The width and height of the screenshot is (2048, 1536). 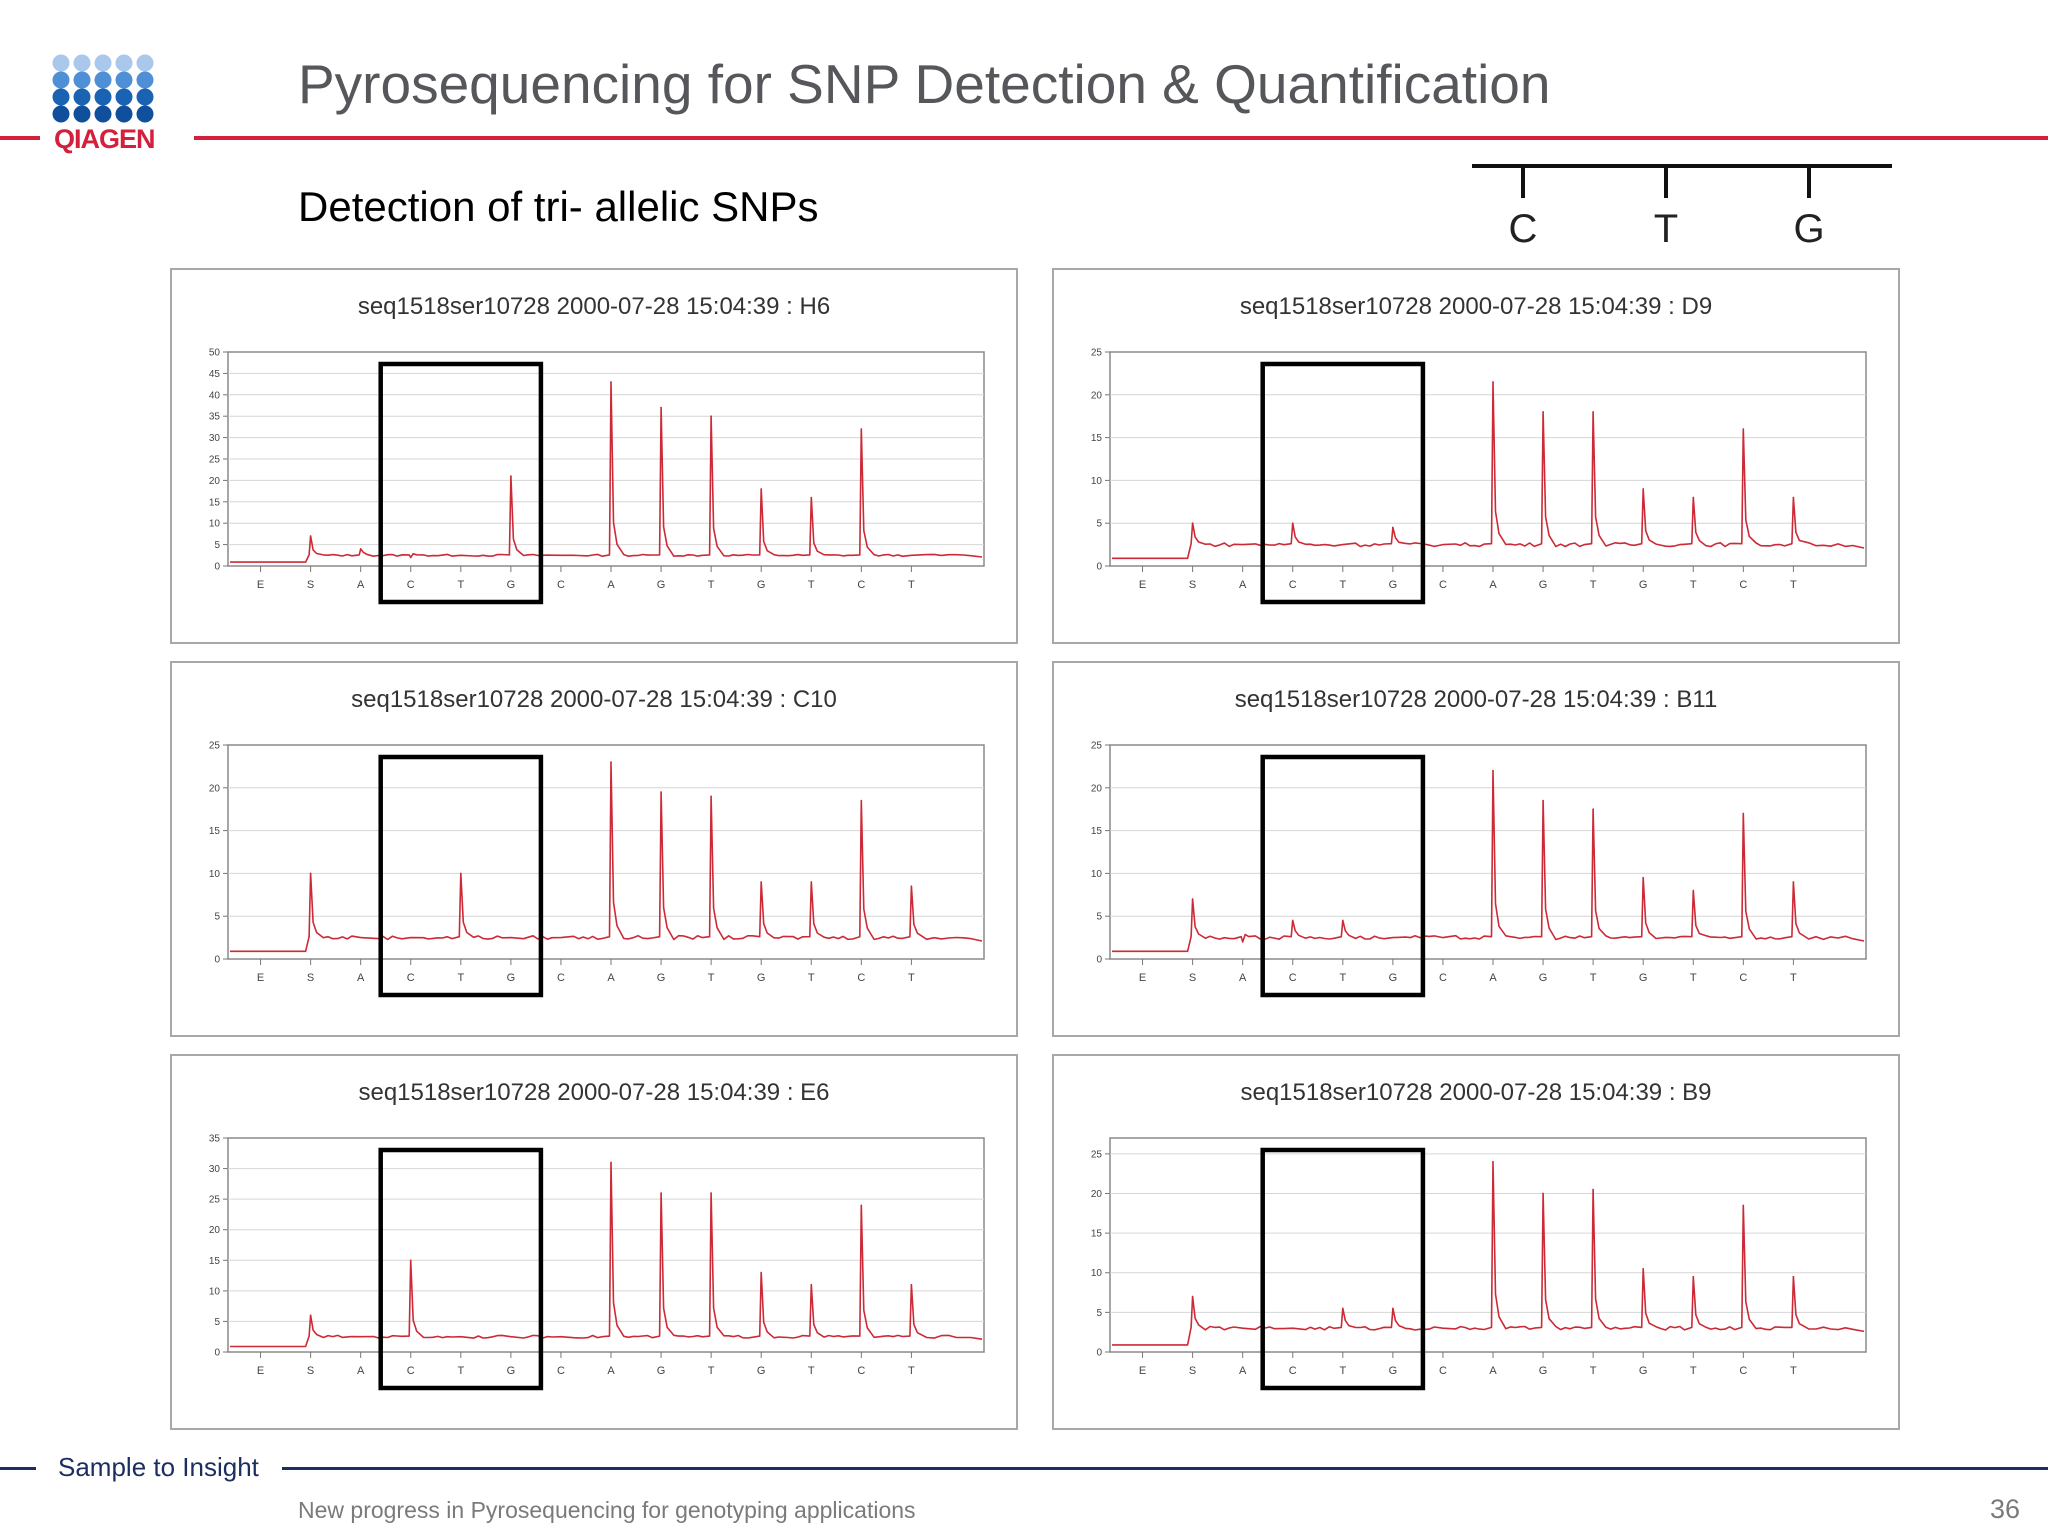 I want to click on y-tick-label: 40, so click(x=215, y=395).